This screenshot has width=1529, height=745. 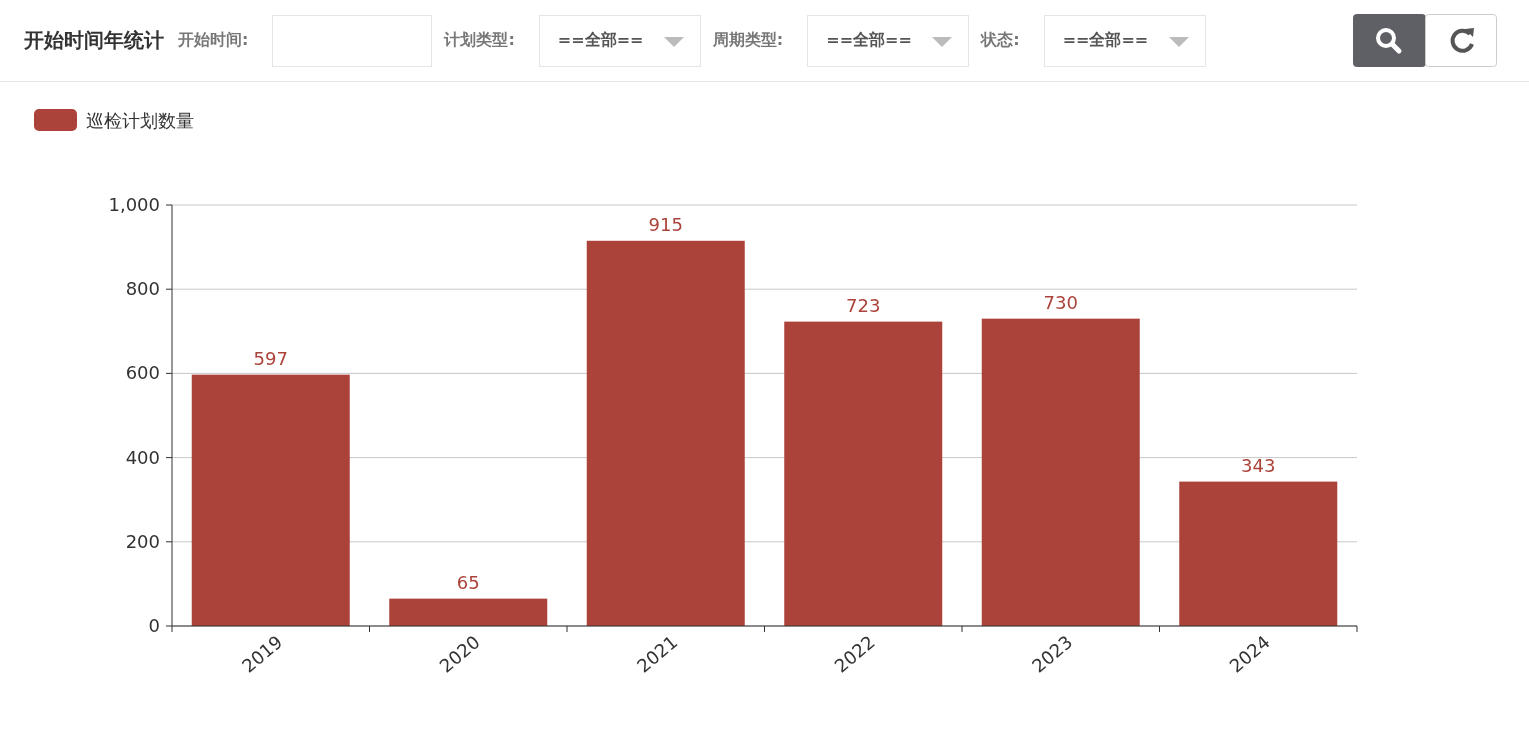 I want to click on text: 状态:, so click(x=1000, y=40).